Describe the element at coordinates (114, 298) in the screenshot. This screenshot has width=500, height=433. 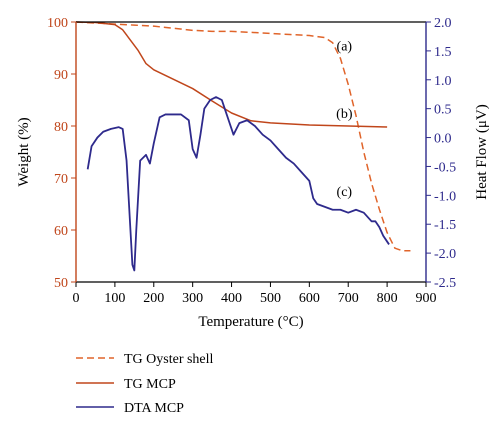
I see `x-tick-label: 100` at that location.